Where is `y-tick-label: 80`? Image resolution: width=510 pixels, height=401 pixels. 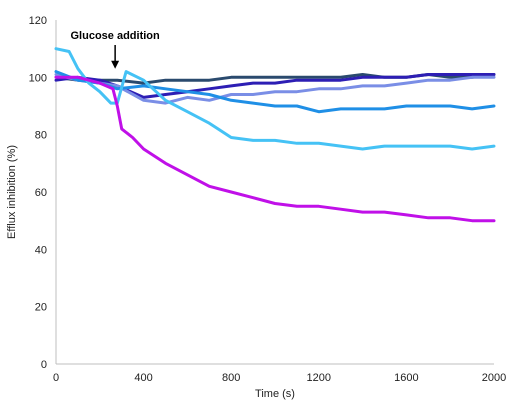 y-tick-label: 80 is located at coordinates (41, 136).